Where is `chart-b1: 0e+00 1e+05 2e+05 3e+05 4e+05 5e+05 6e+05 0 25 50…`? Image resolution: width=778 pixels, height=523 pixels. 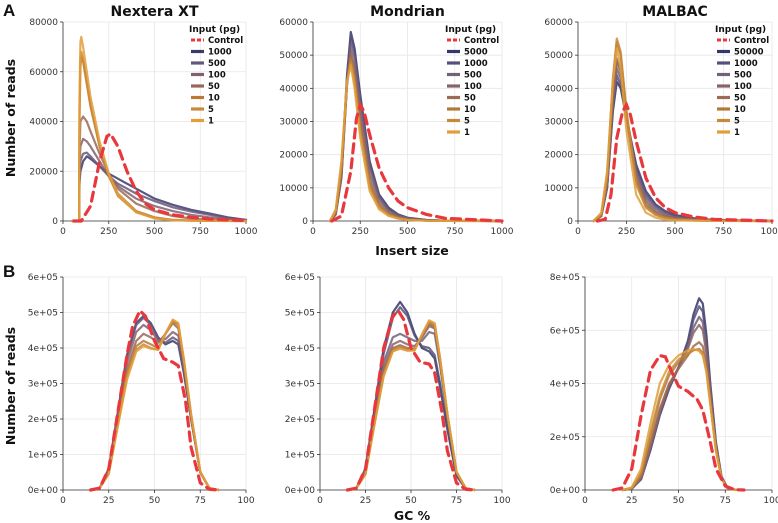
chart-b1: 0e+00 1e+05 2e+05 3e+05 4e+05 5e+05 6e+05 0 25 50… is located at coordinates (141, 389).